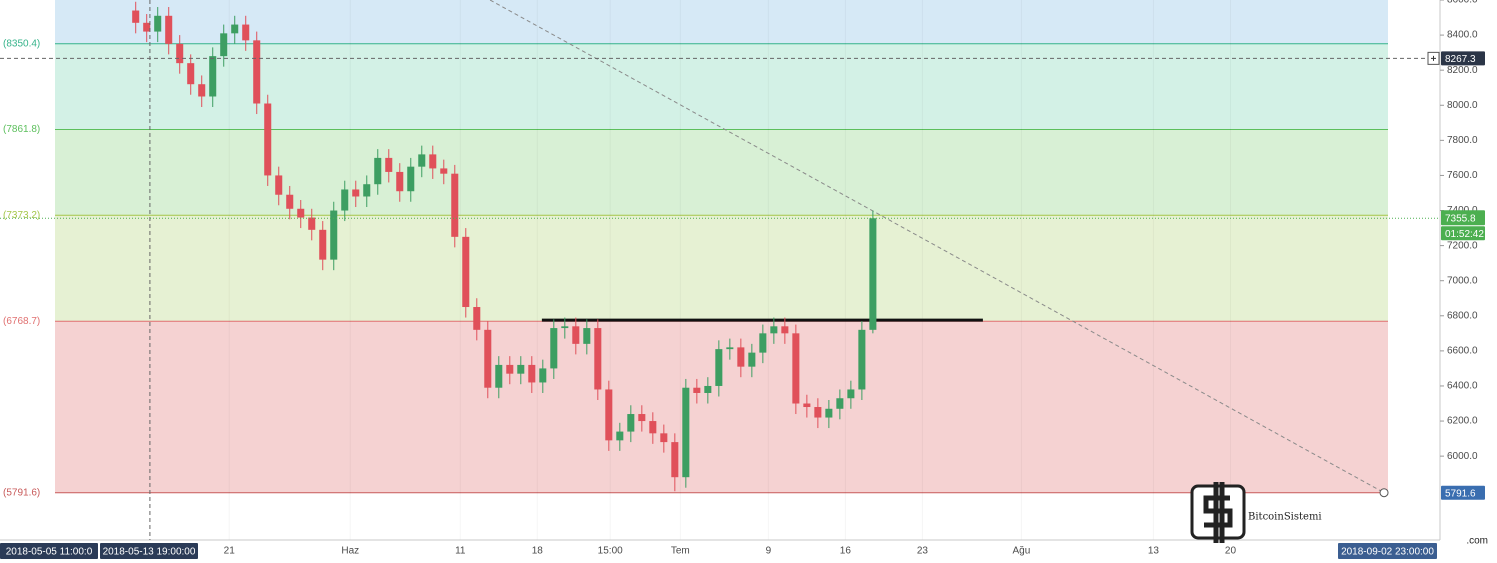 This screenshot has width=1497, height=563. I want to click on crosshair-time-box, so click(149, 551).